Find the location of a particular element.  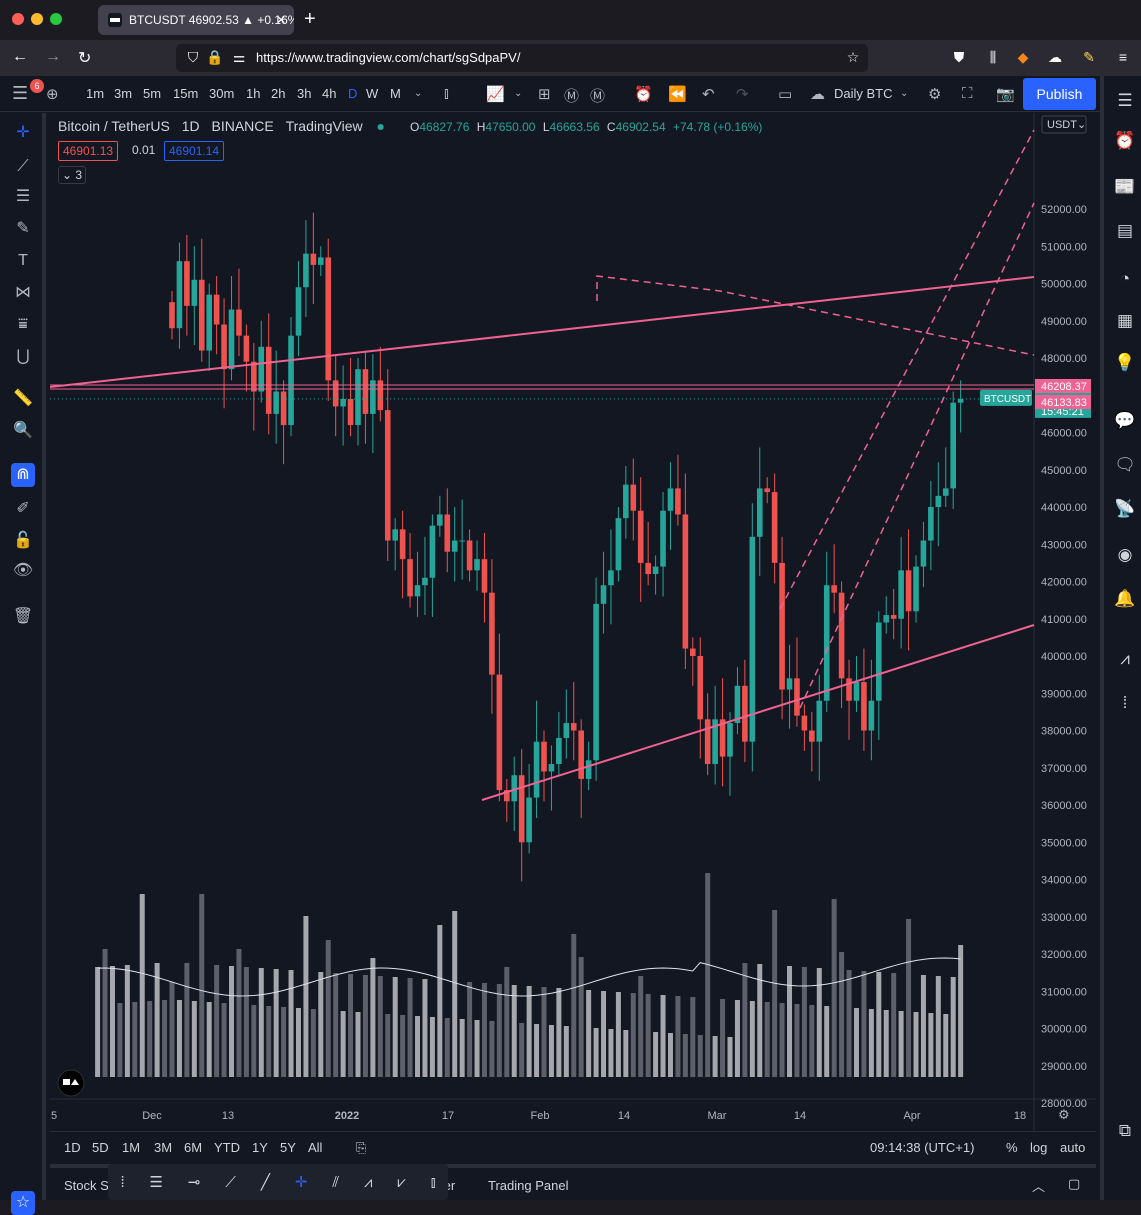

replay-m-icon: Ⓜ is located at coordinates (572, 96).